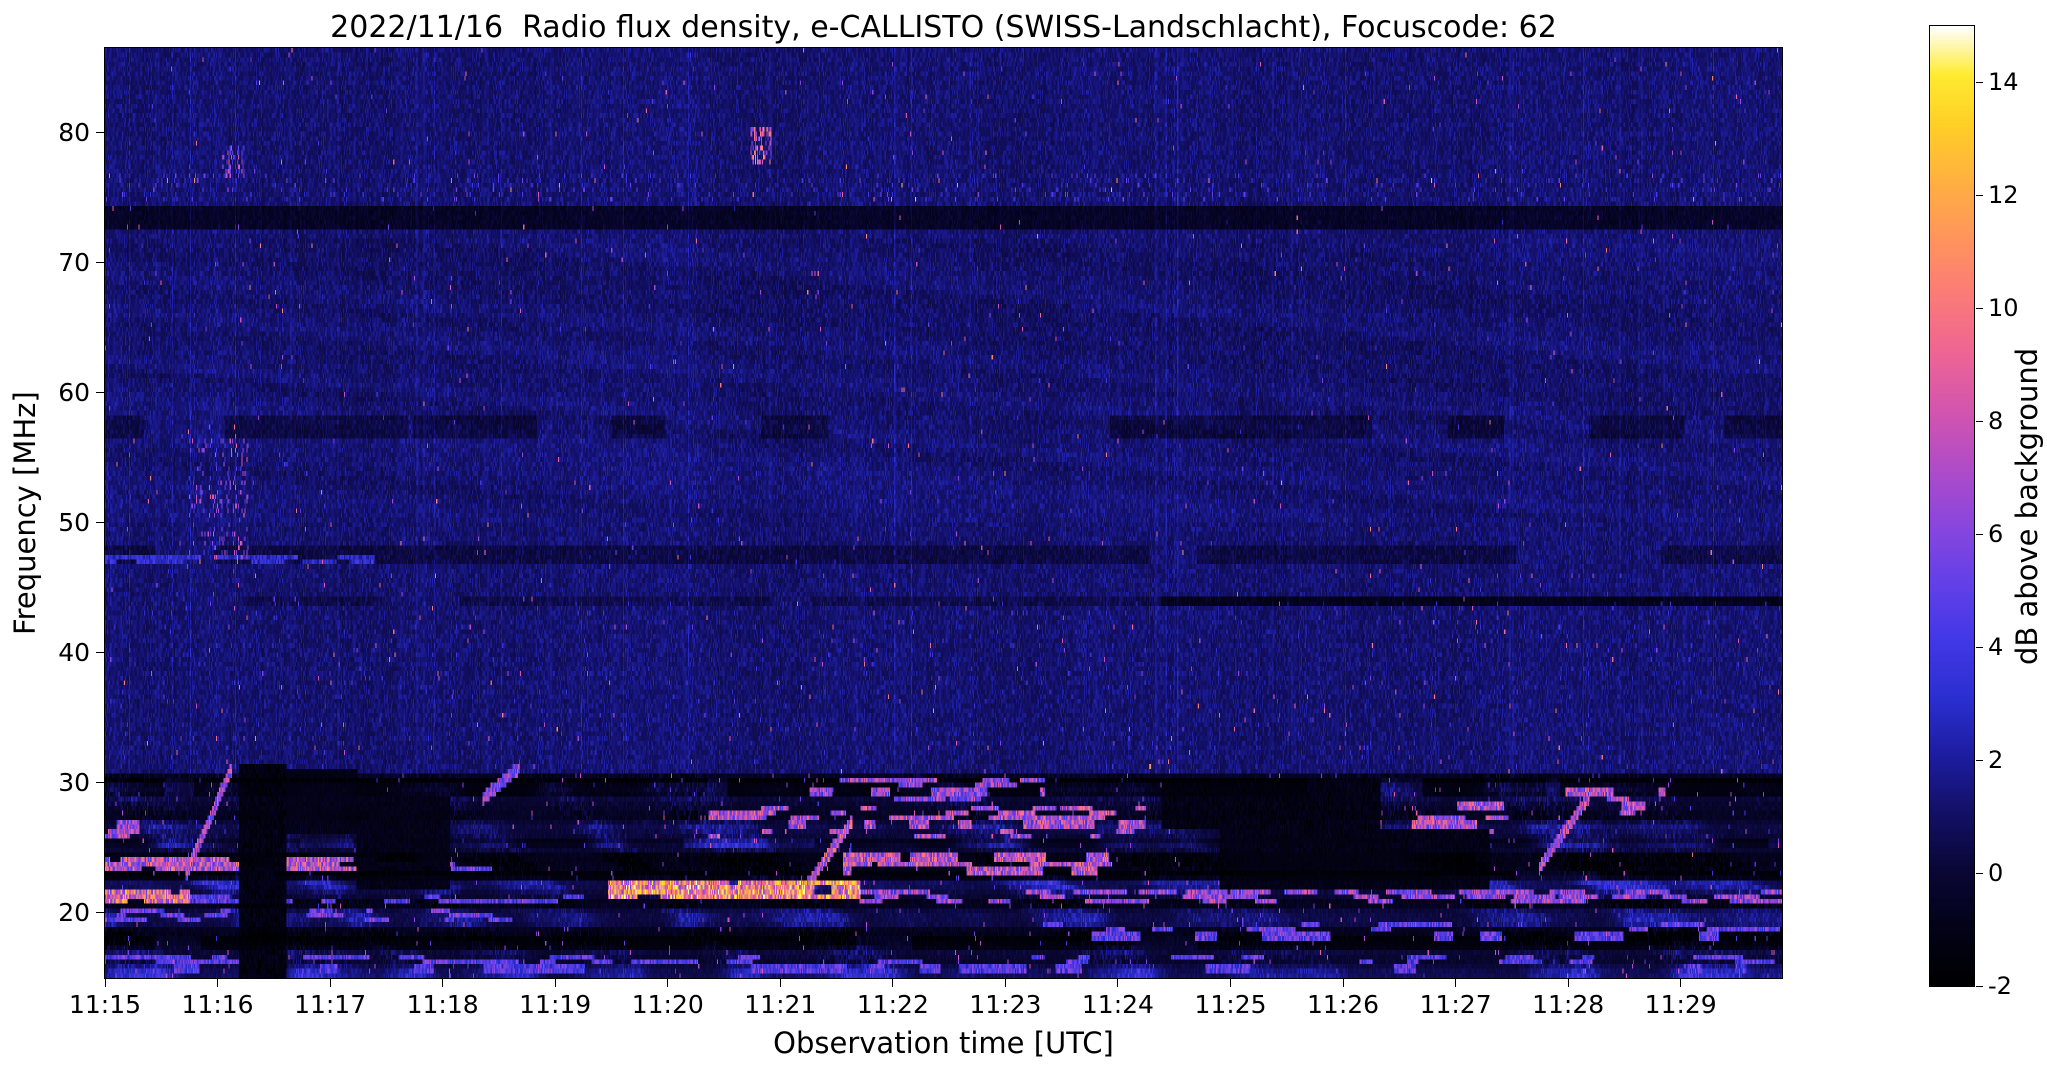 Image resolution: width=2047 pixels, height=1067 pixels. What do you see at coordinates (74, 522) in the screenshot?
I see `y-tick-label: 50` at bounding box center [74, 522].